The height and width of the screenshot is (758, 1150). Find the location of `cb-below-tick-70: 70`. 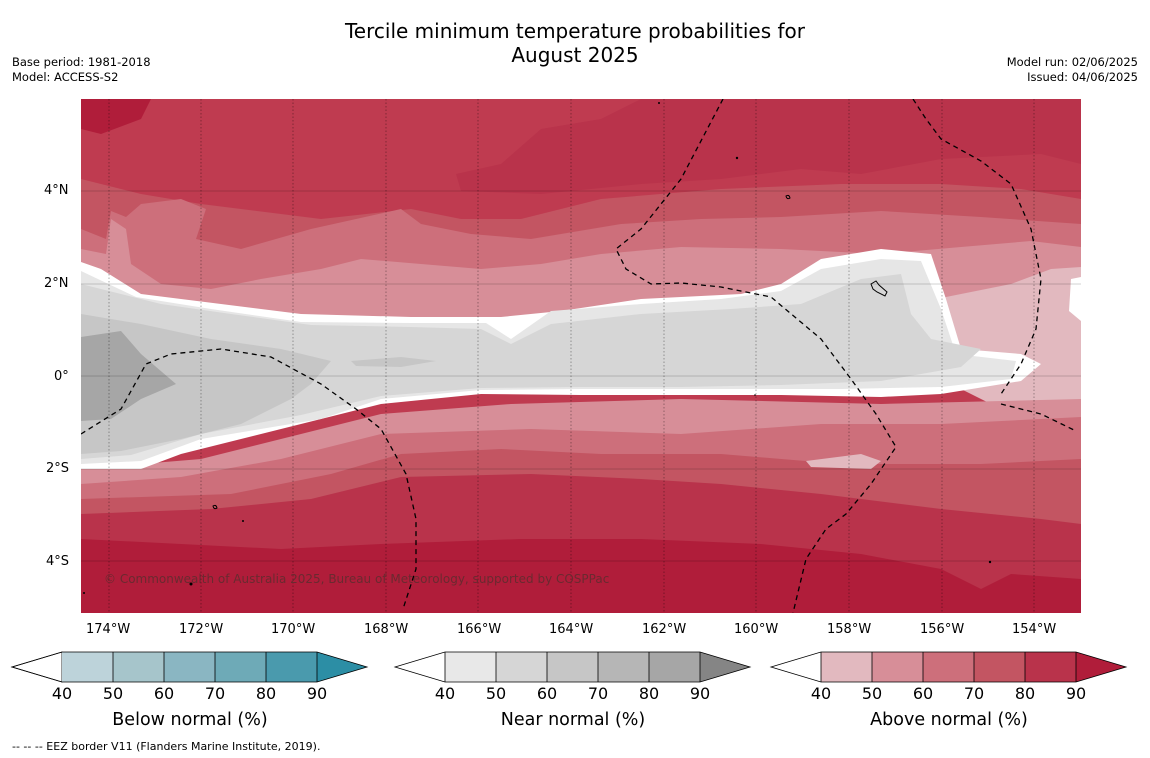

cb-below-tick-70: 70 is located at coordinates (215, 693).